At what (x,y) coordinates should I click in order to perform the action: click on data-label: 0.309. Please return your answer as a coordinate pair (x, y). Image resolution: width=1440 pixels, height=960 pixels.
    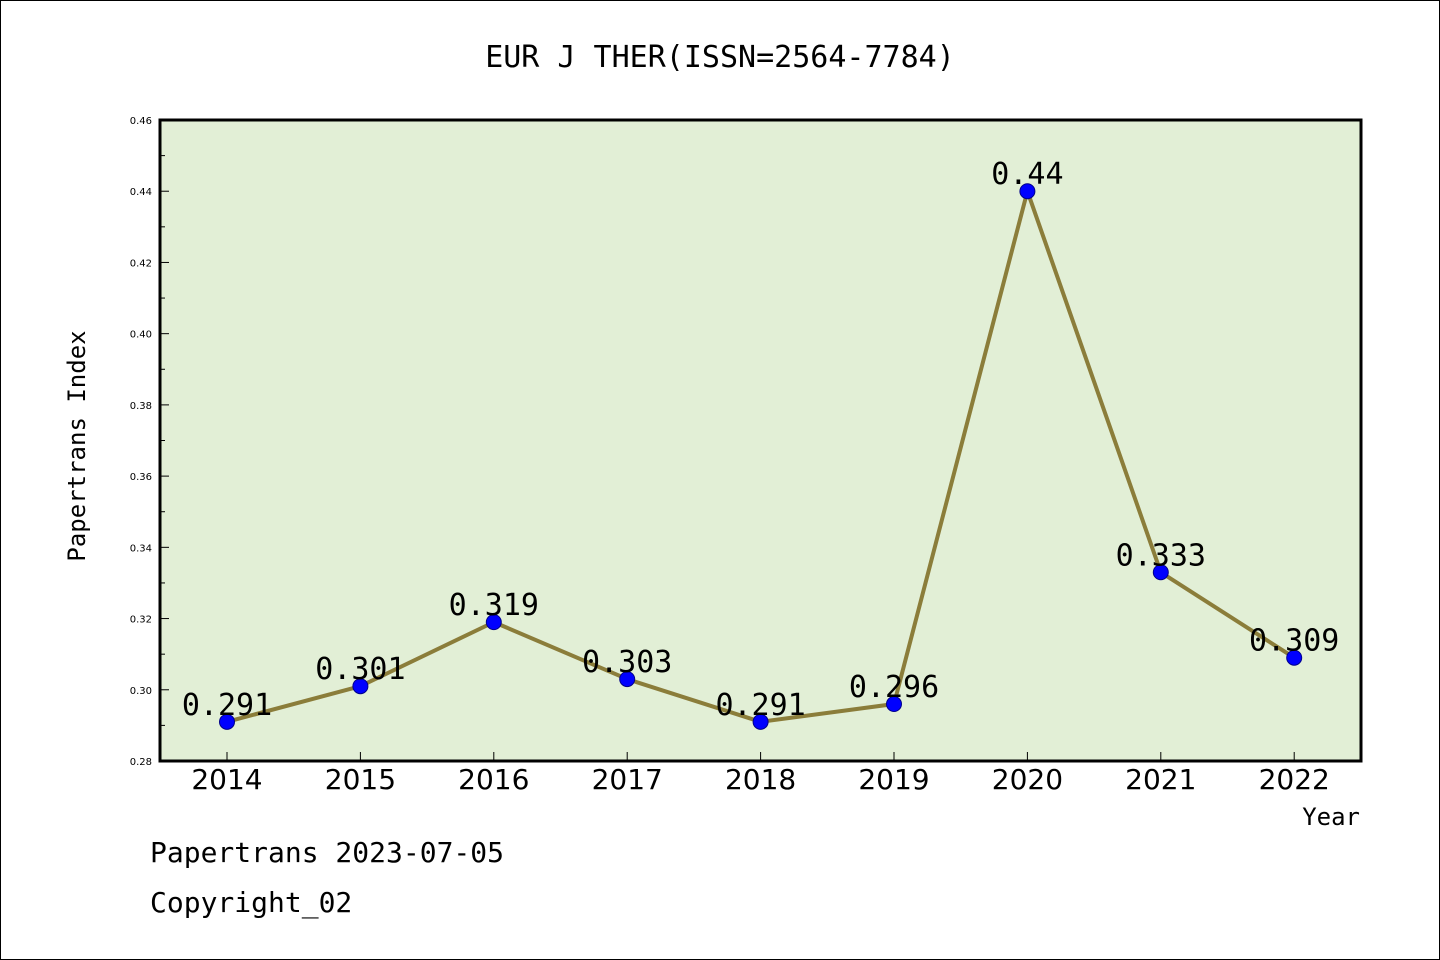
    Looking at the image, I should click on (1294, 641).